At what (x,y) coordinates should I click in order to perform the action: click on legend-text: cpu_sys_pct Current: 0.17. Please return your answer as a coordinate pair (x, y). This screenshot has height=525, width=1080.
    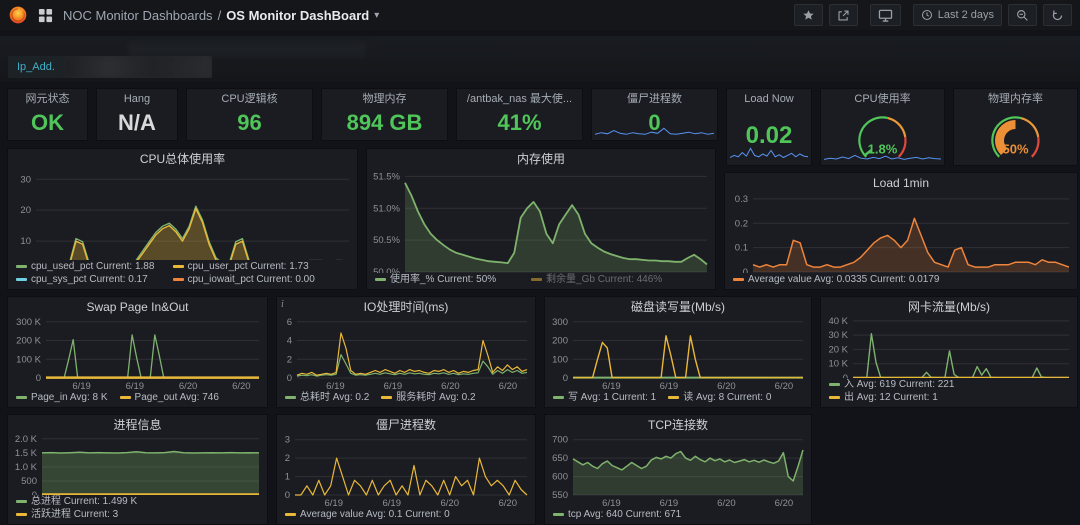
    Looking at the image, I should click on (89, 279).